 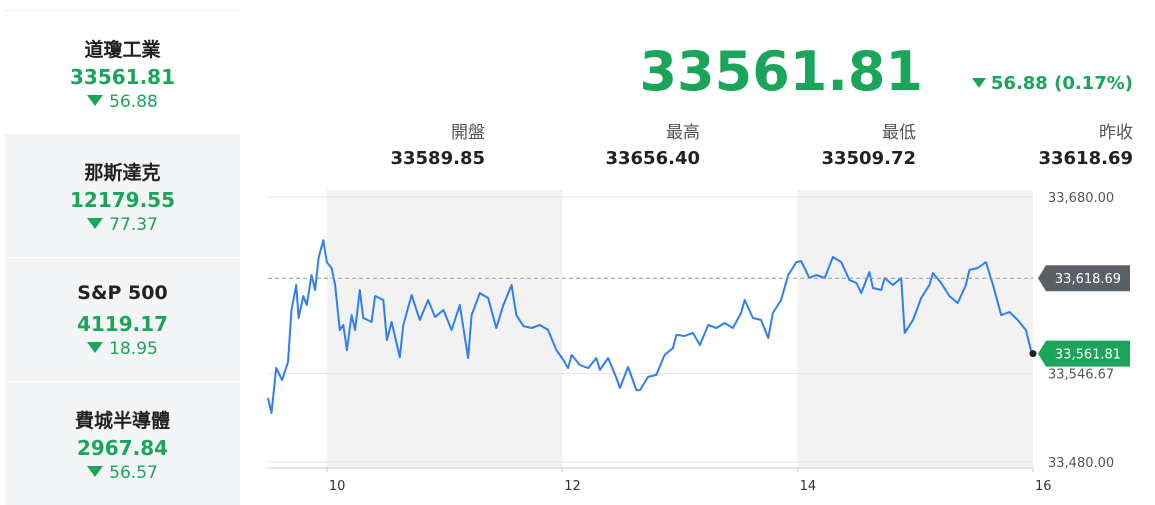 What do you see at coordinates (808, 486) in the screenshot?
I see `x-tick-label: 14` at bounding box center [808, 486].